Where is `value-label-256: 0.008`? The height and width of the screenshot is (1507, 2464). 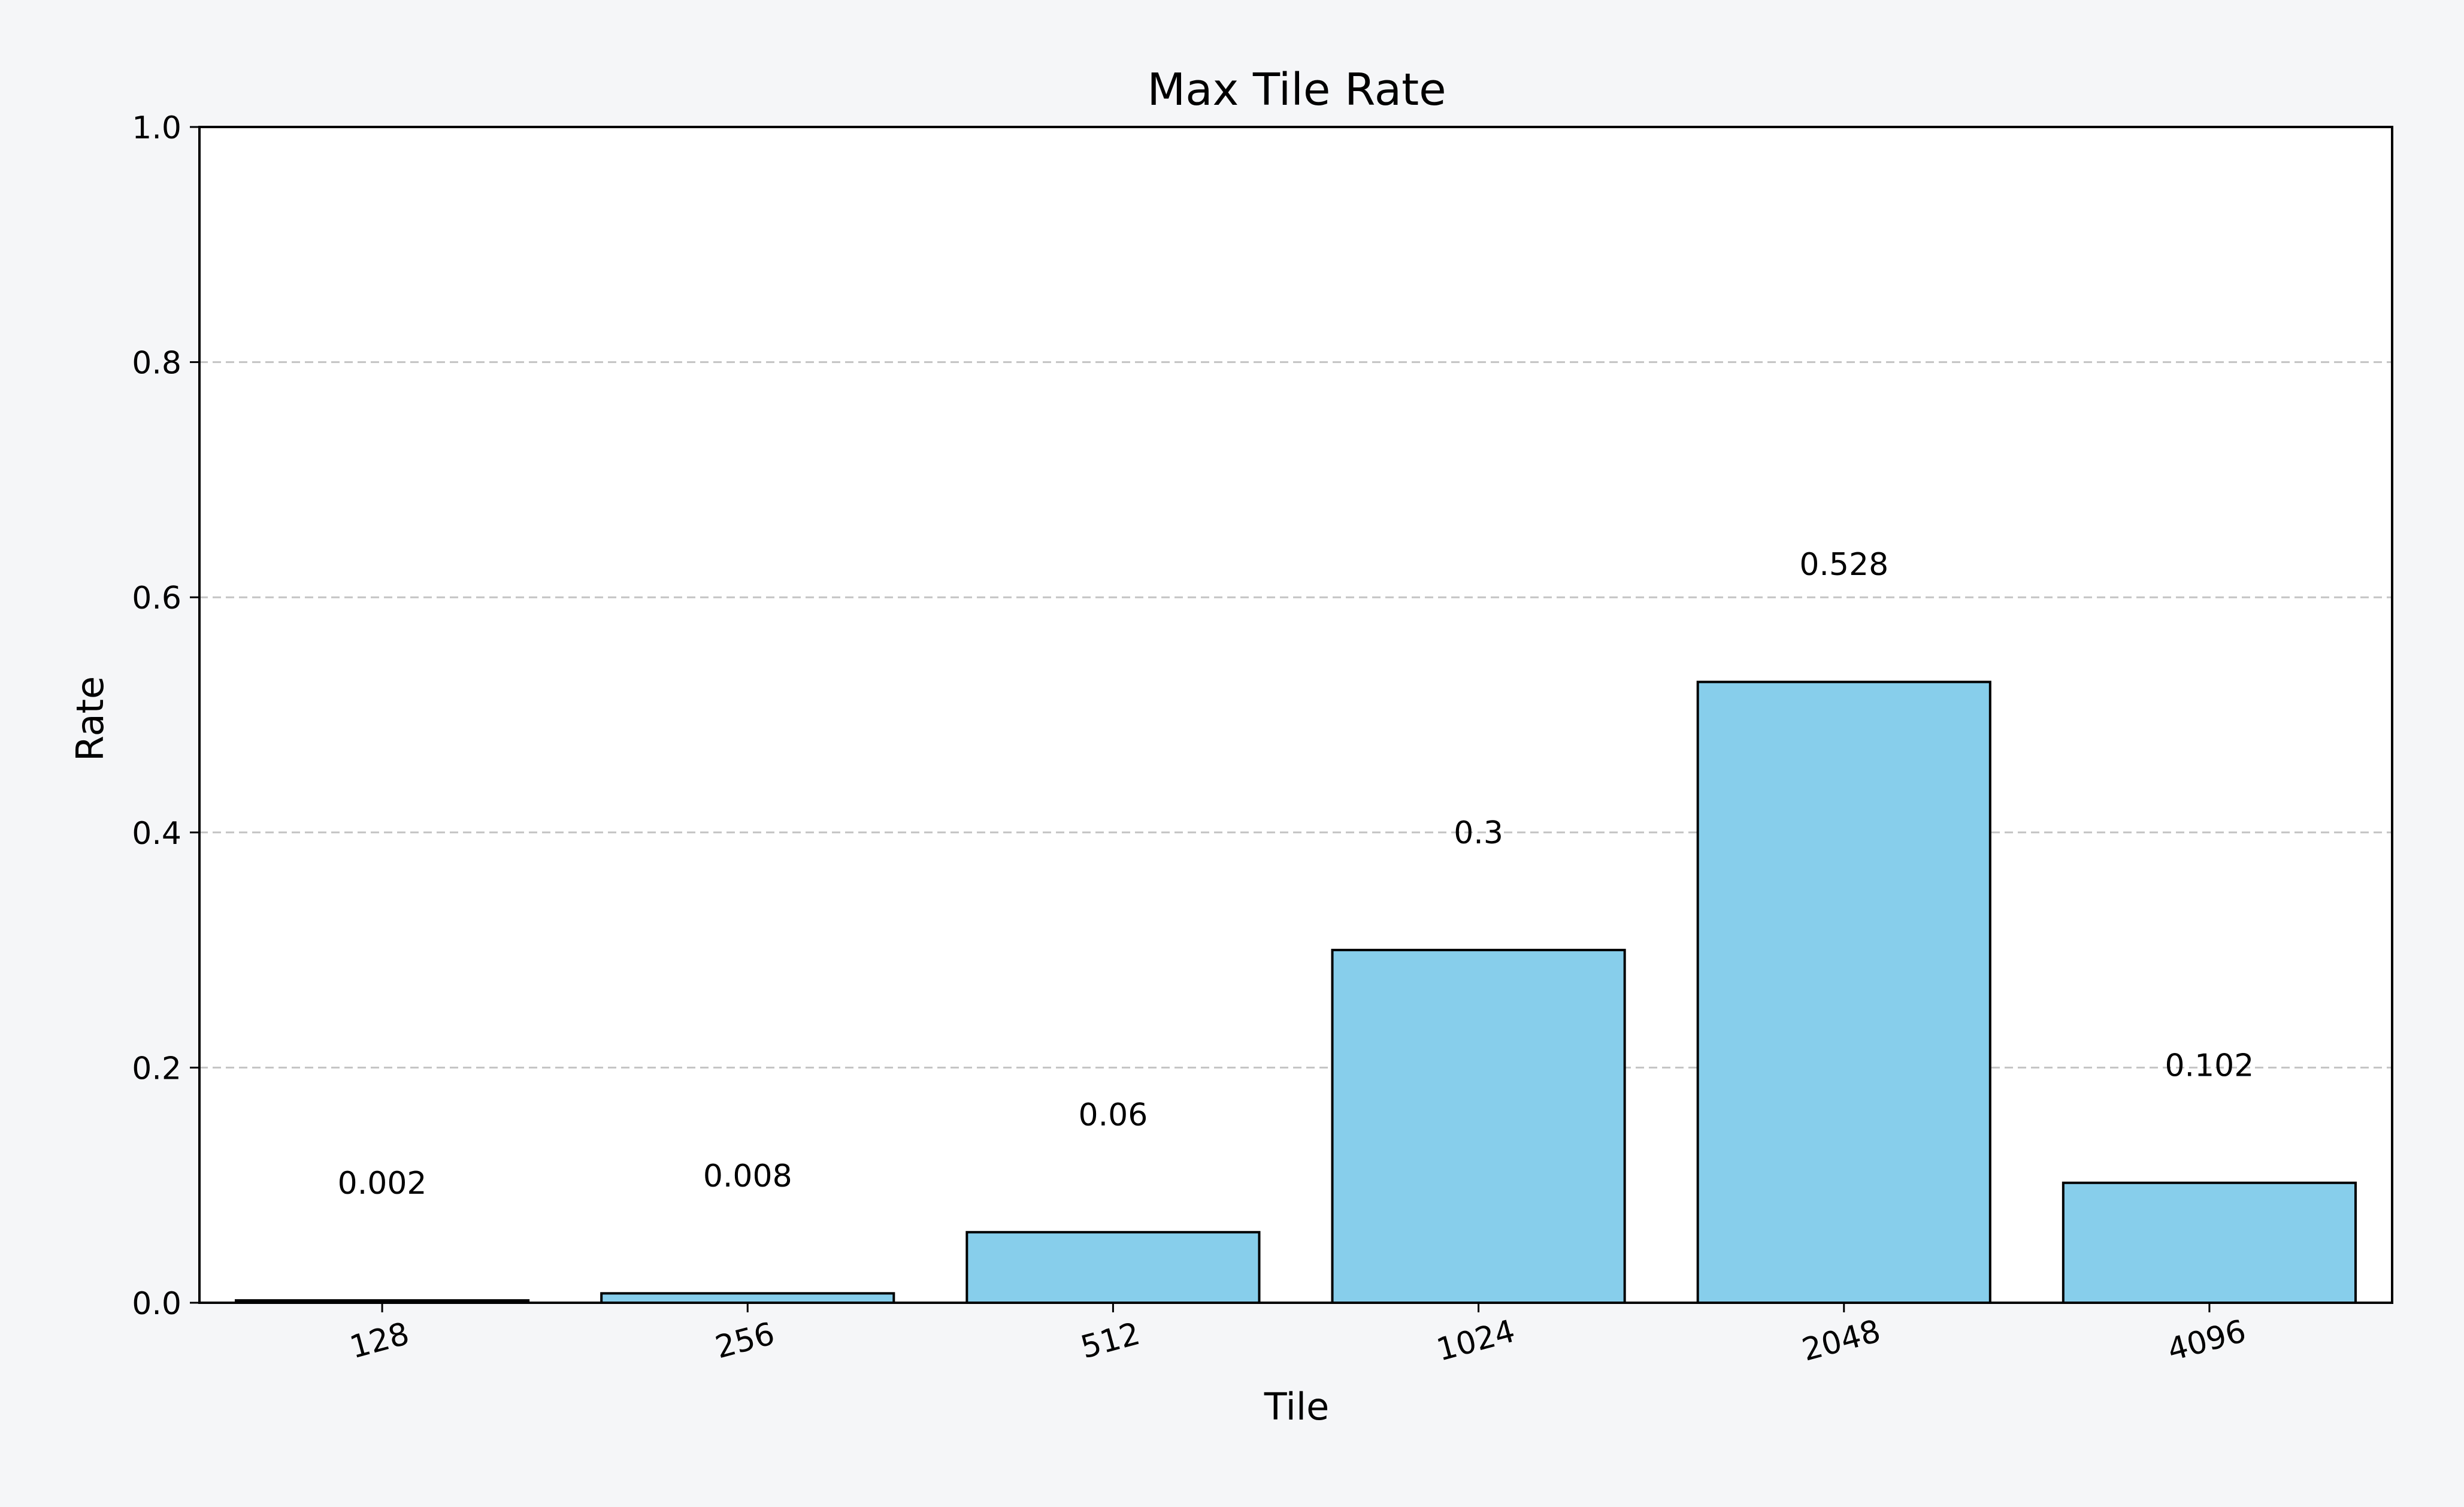
value-label-256: 0.008 is located at coordinates (747, 1176).